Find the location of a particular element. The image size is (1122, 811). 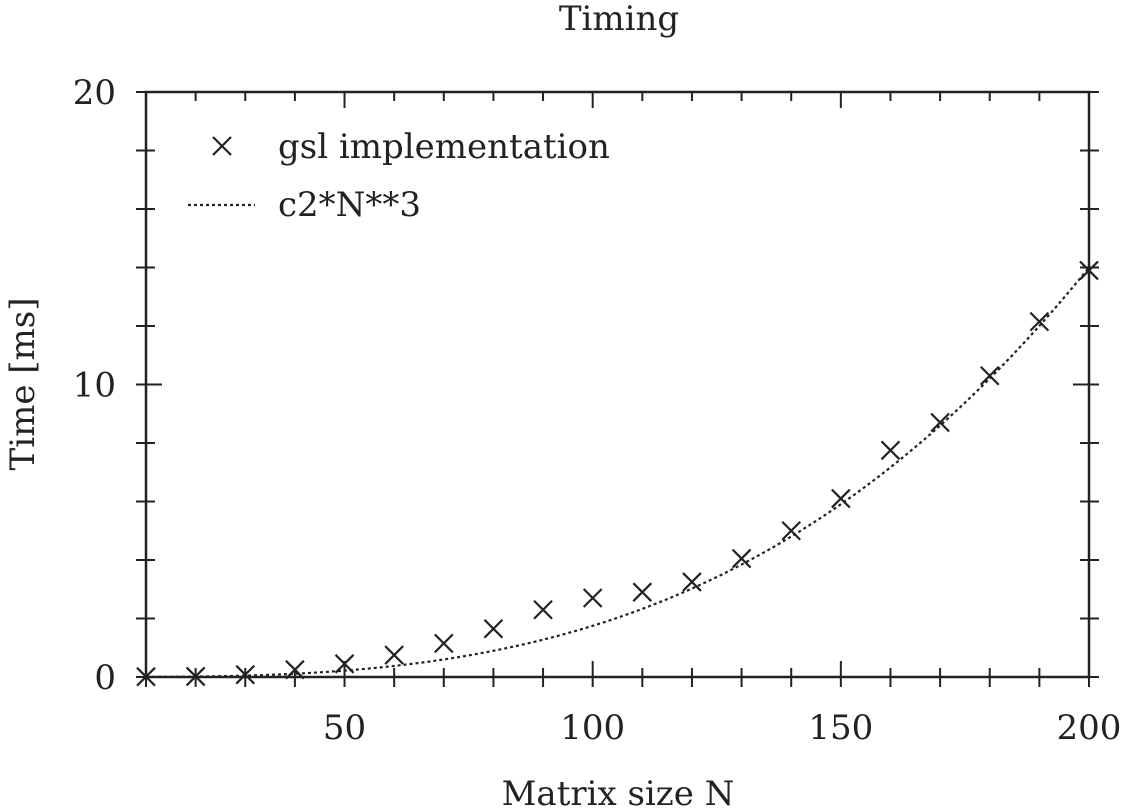

x-tick-label: 50 is located at coordinates (344, 728).